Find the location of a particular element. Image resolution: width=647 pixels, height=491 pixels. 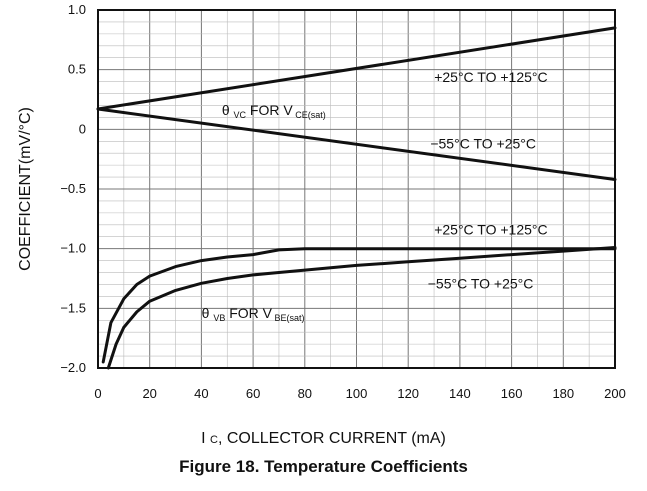

x-tick-label: 200 is located at coordinates (615, 393).